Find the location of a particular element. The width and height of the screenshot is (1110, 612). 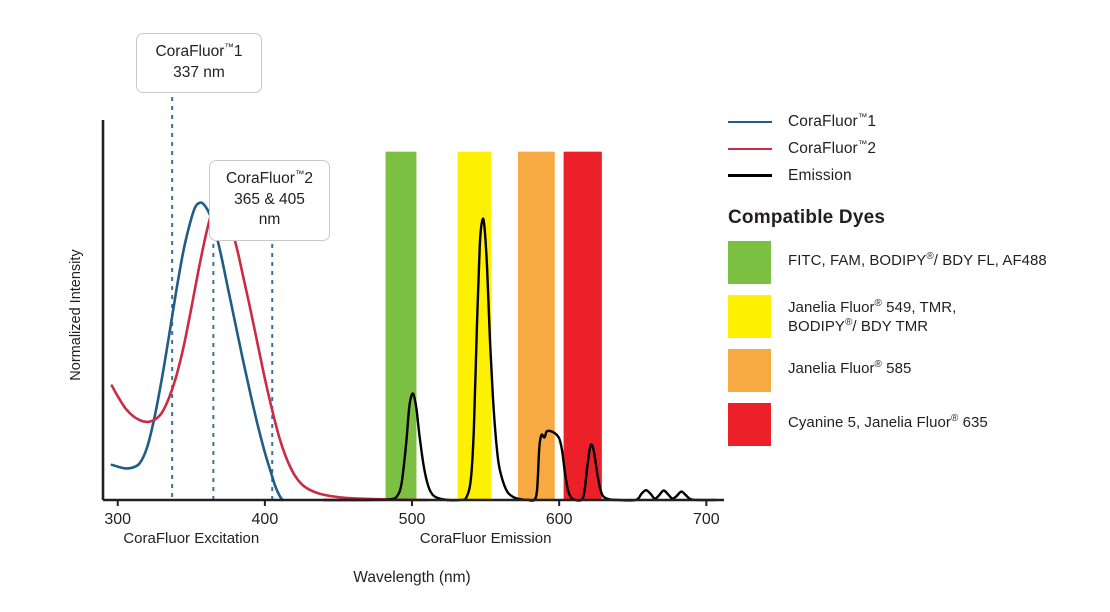

series-legend: CoraFluor™1 CoraFluor™2 Emission is located at coordinates (914, 148).